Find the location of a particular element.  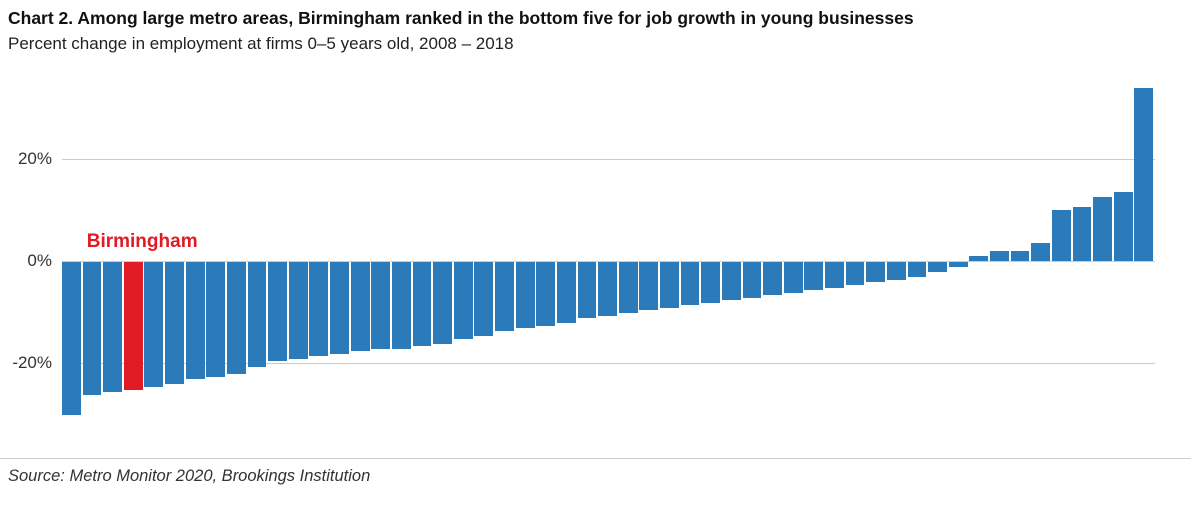

birmingham-label: Birmingham is located at coordinates (142, 241).